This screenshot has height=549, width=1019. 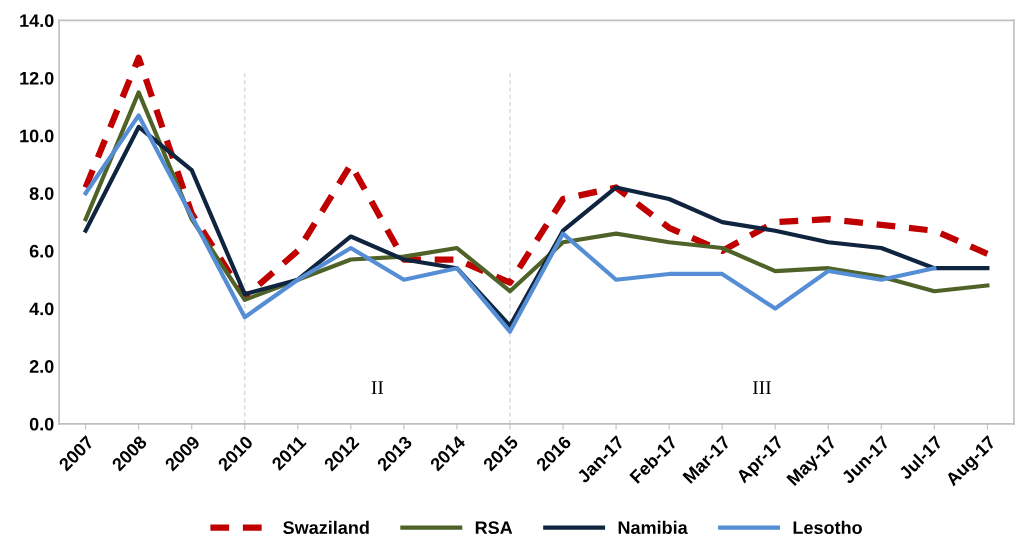 I want to click on legend-label: Lesotho, so click(x=827, y=527).